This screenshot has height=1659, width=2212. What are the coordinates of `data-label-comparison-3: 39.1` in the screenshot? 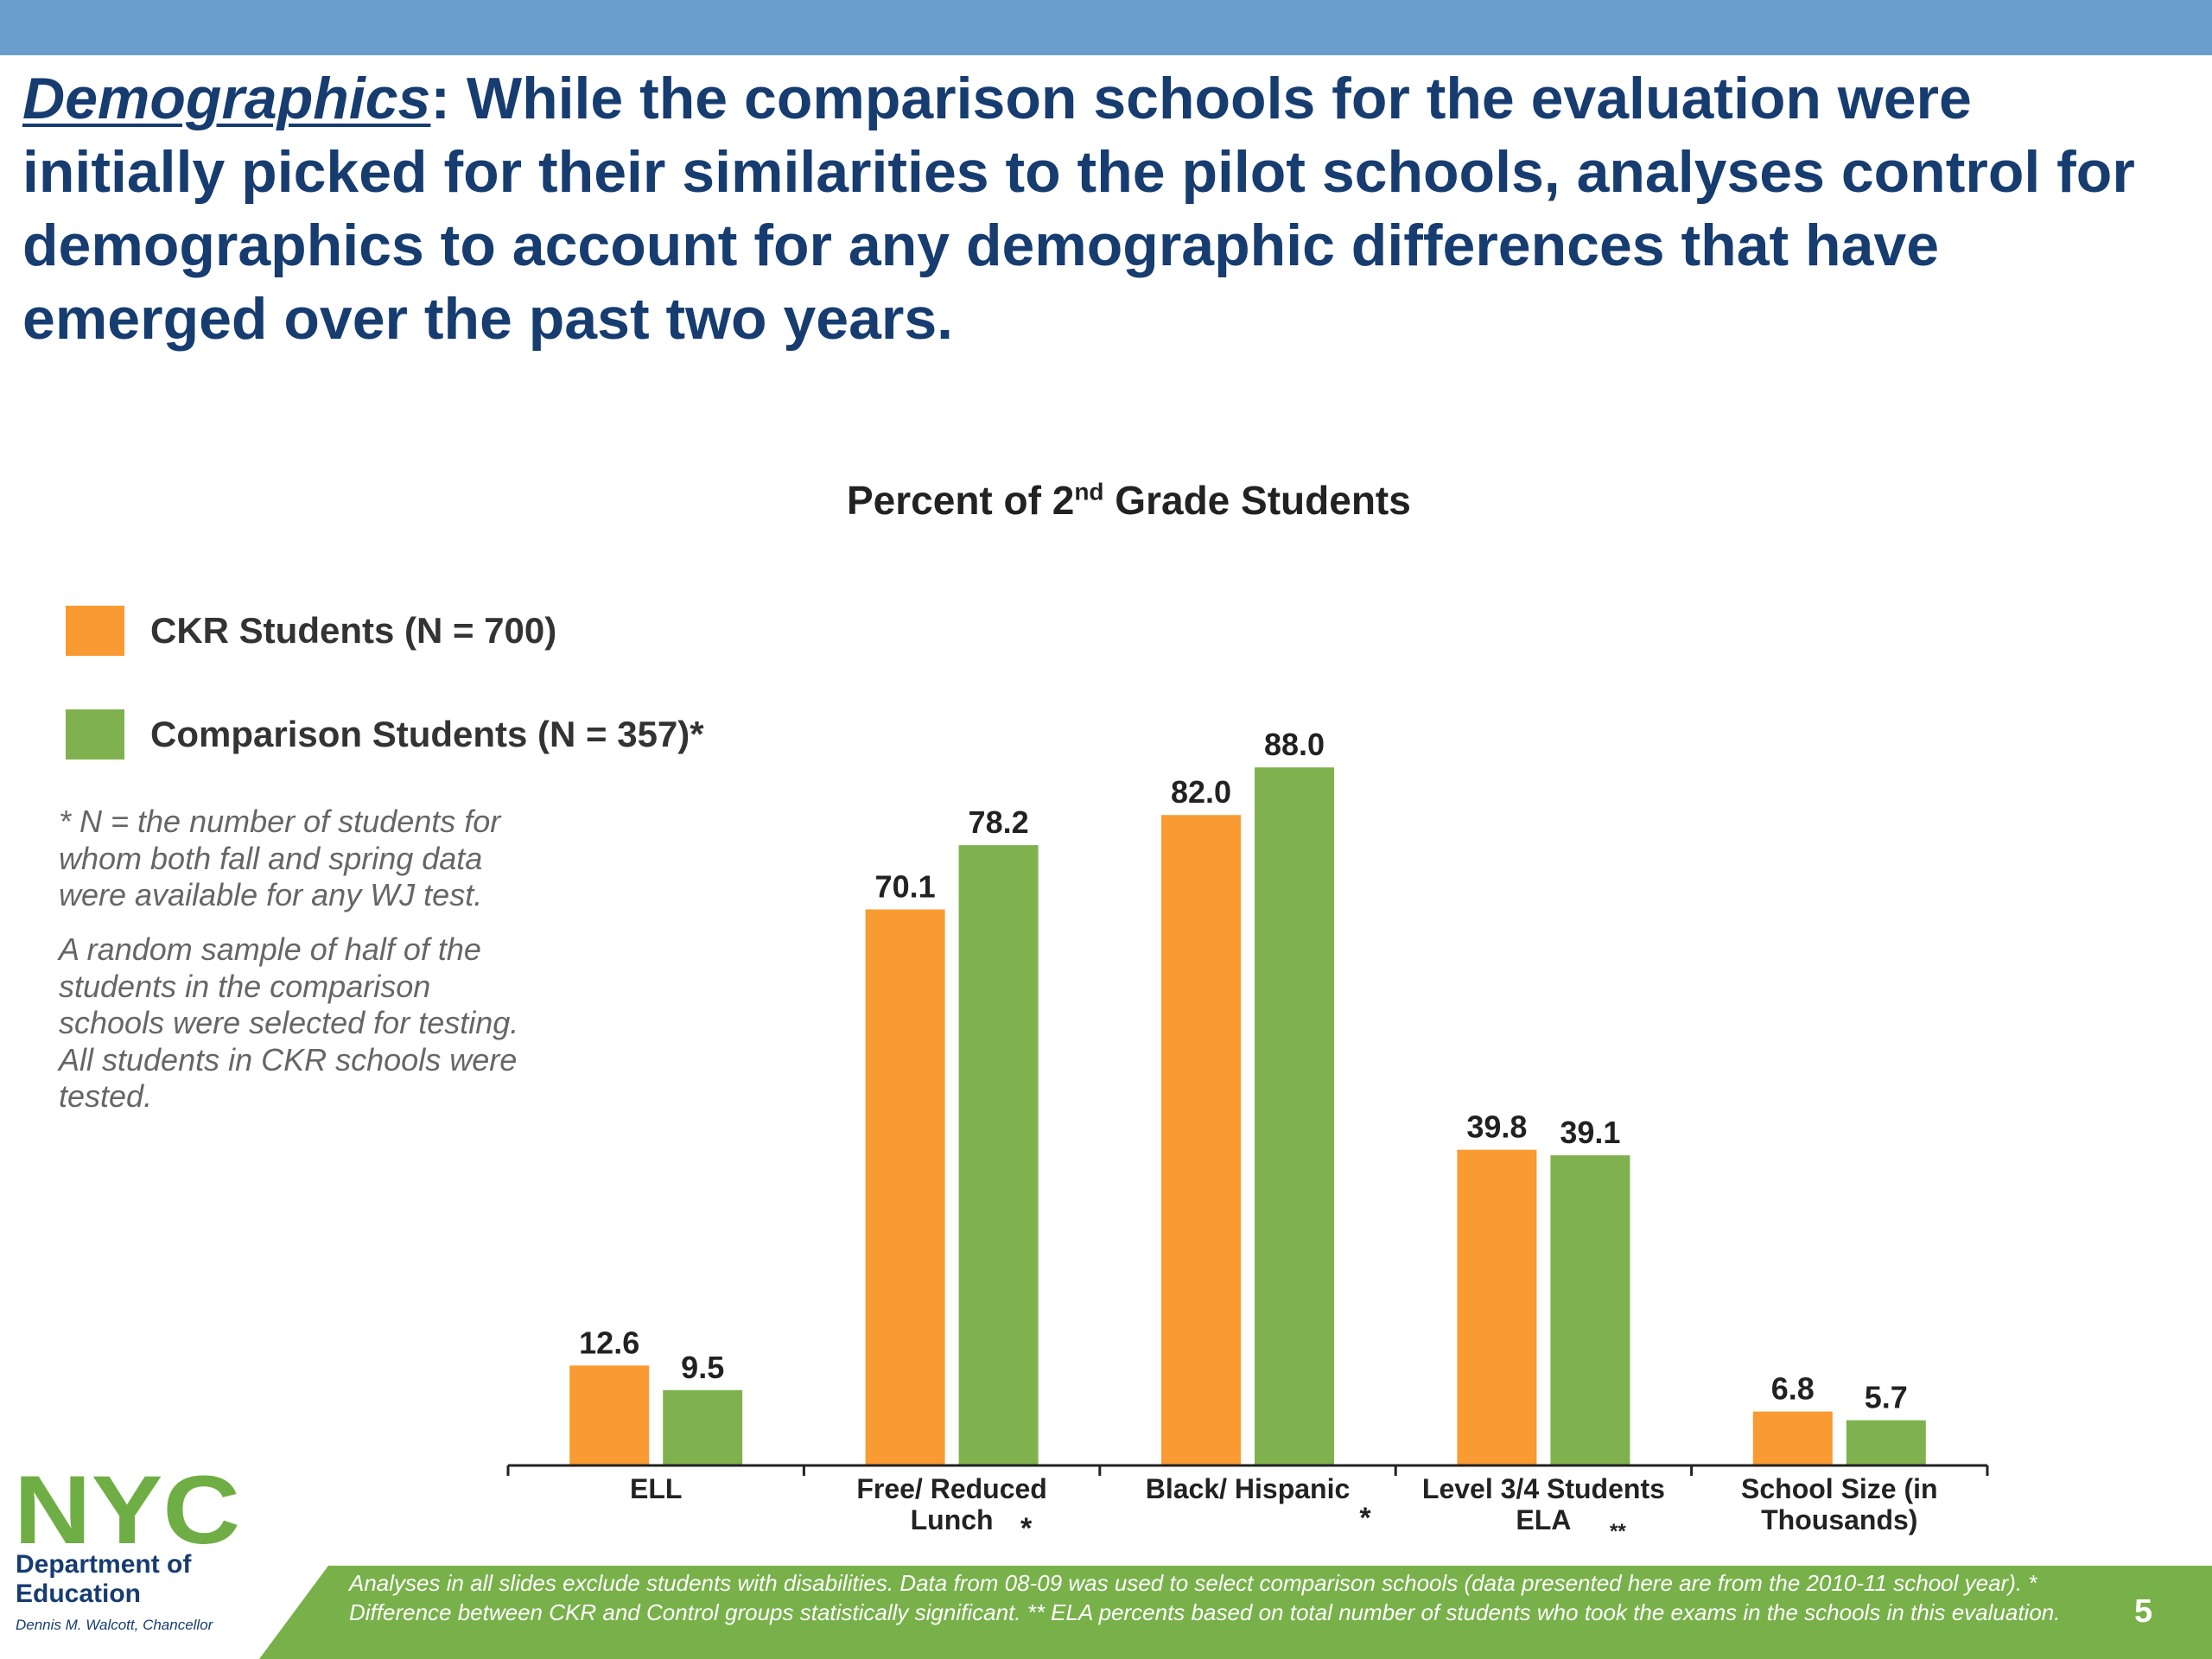 It's located at (1590, 1132).